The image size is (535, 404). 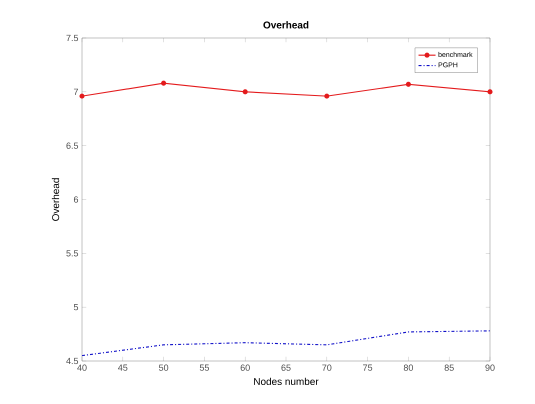 What do you see at coordinates (56, 199) in the screenshot?
I see `y-axis-title: Overhead` at bounding box center [56, 199].